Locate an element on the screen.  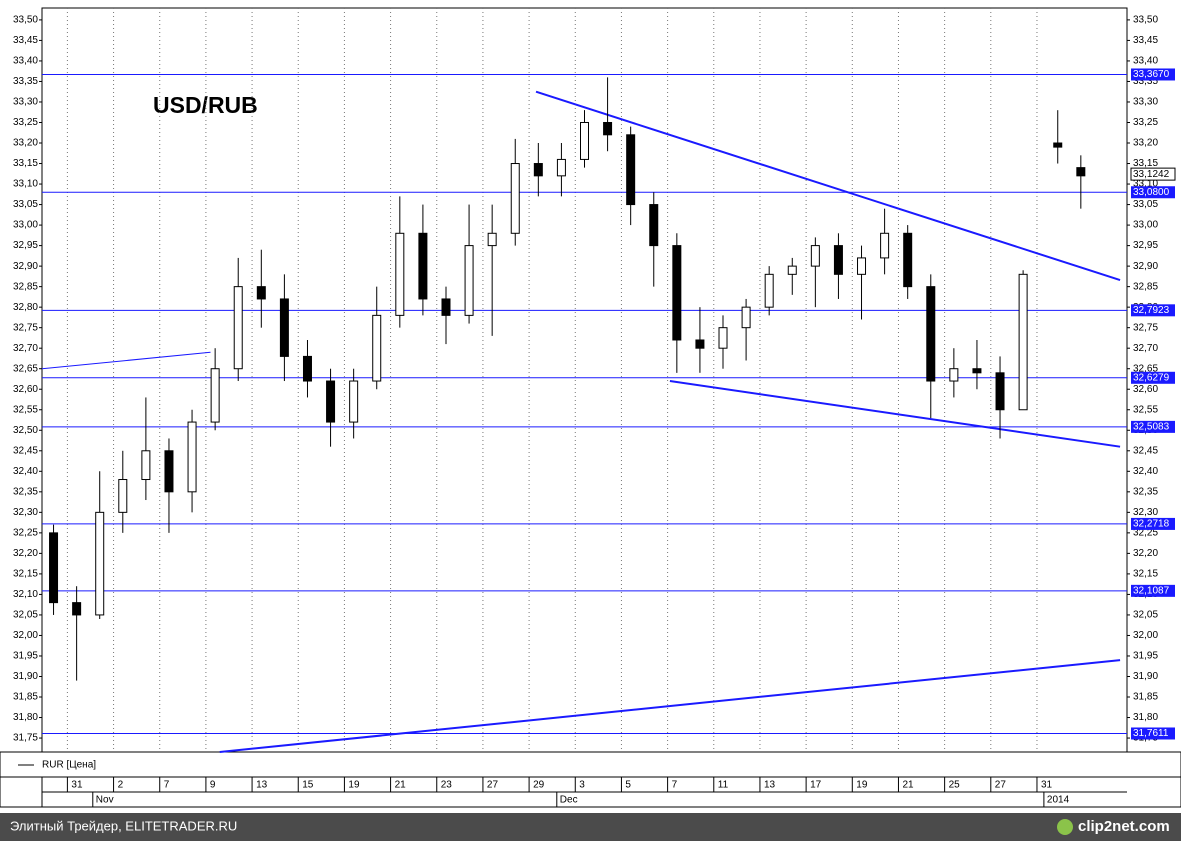
last-price-label: 33,1242 is located at coordinates (1151, 174).